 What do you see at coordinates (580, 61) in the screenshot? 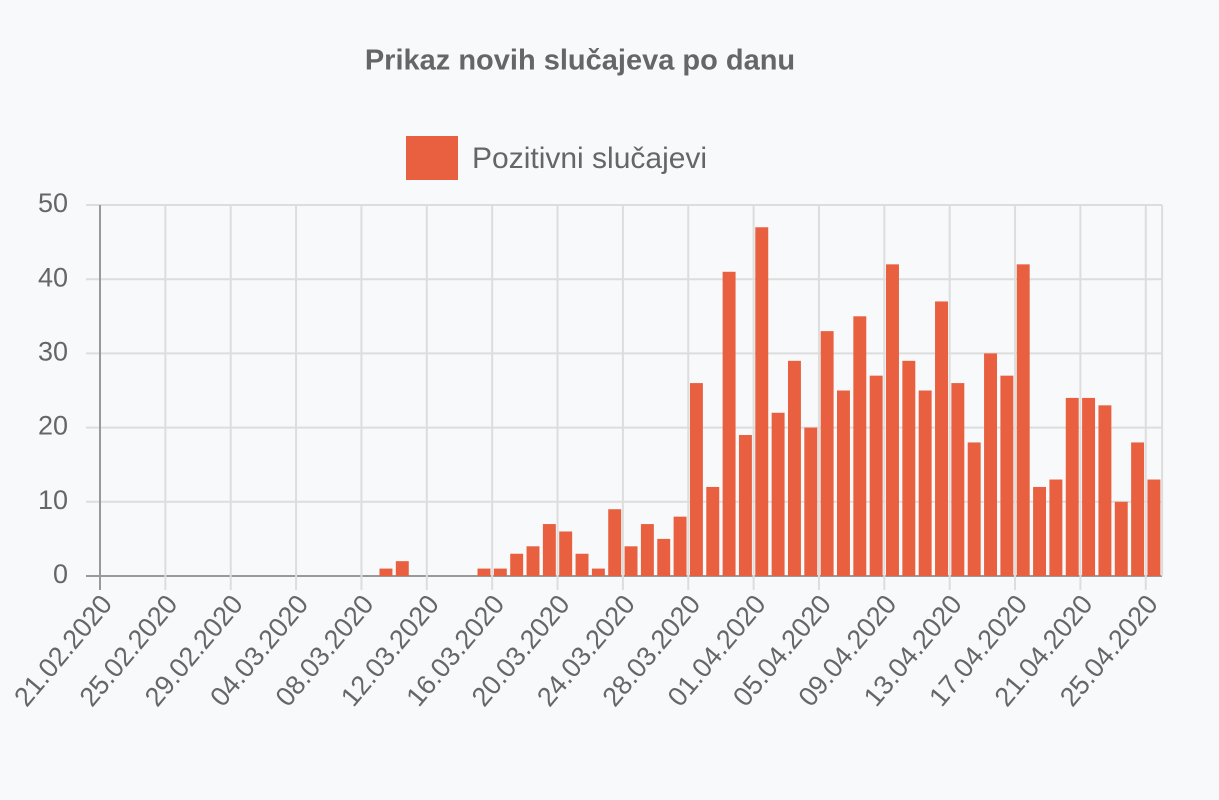
I see `chart-title: Prikaz novih slučajeva po danu` at bounding box center [580, 61].